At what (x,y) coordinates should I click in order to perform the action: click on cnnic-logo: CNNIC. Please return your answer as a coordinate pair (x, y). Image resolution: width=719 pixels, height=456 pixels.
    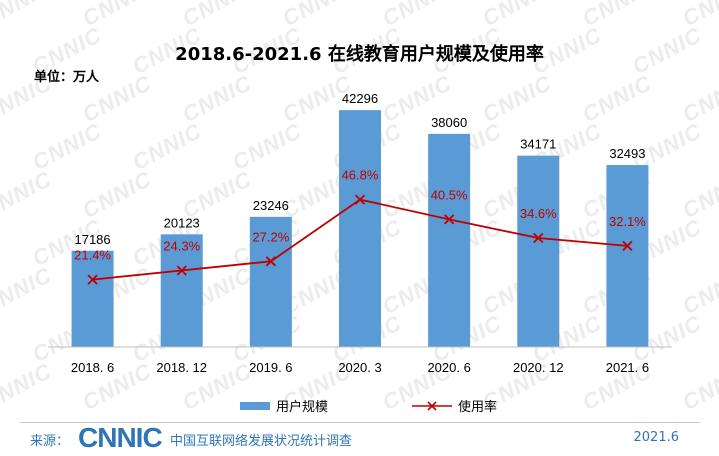
    Looking at the image, I should click on (120, 437).